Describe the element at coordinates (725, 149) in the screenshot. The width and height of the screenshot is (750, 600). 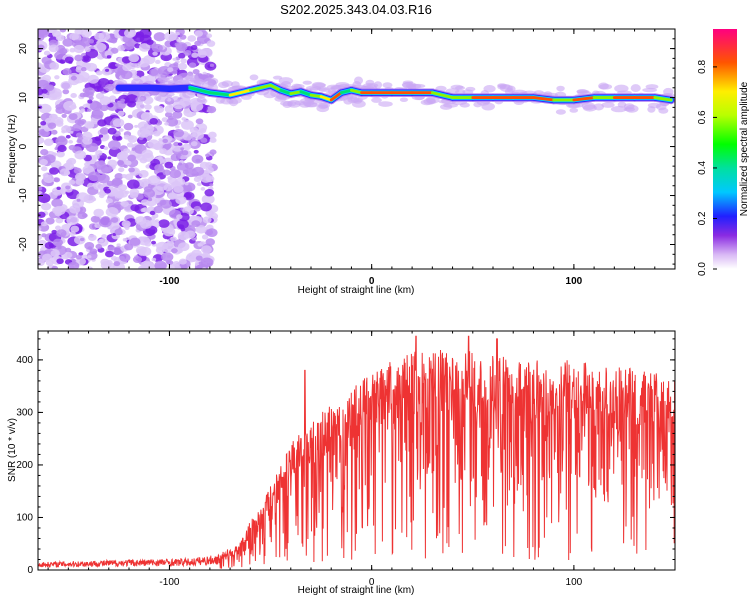
I see `colorbar-gradient` at that location.